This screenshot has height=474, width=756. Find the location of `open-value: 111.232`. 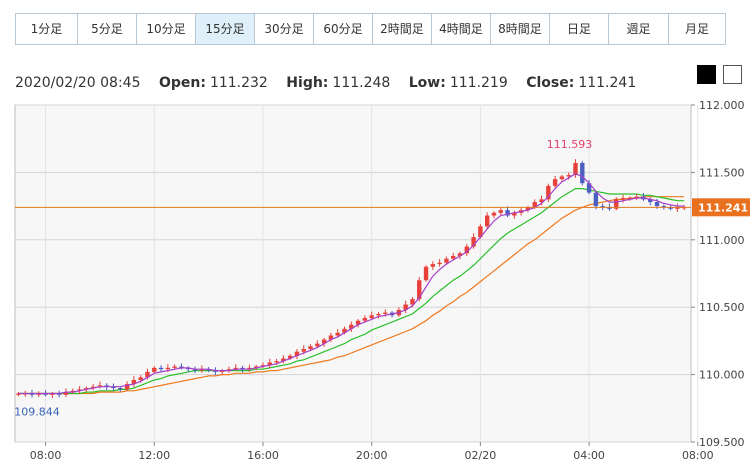

open-value: 111.232 is located at coordinates (238, 83).